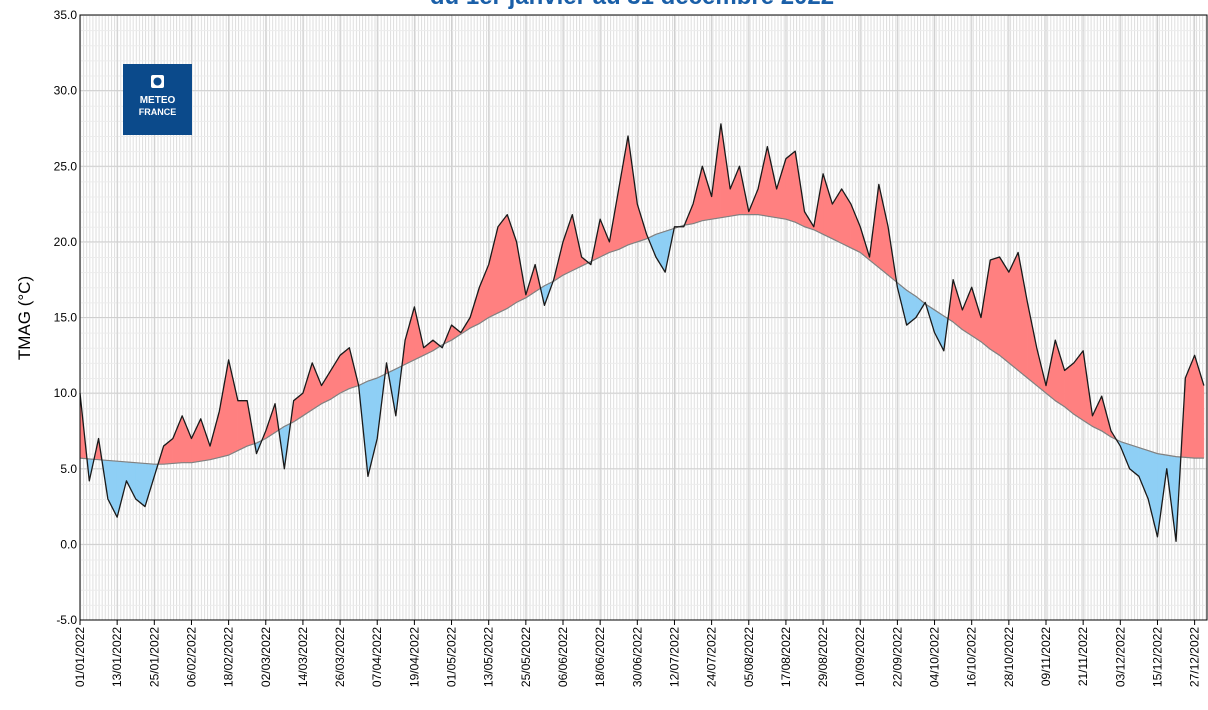 Image resolution: width=1208 pixels, height=710 pixels. I want to click on x-tick-label: 19/04/2022, so click(414, 657).